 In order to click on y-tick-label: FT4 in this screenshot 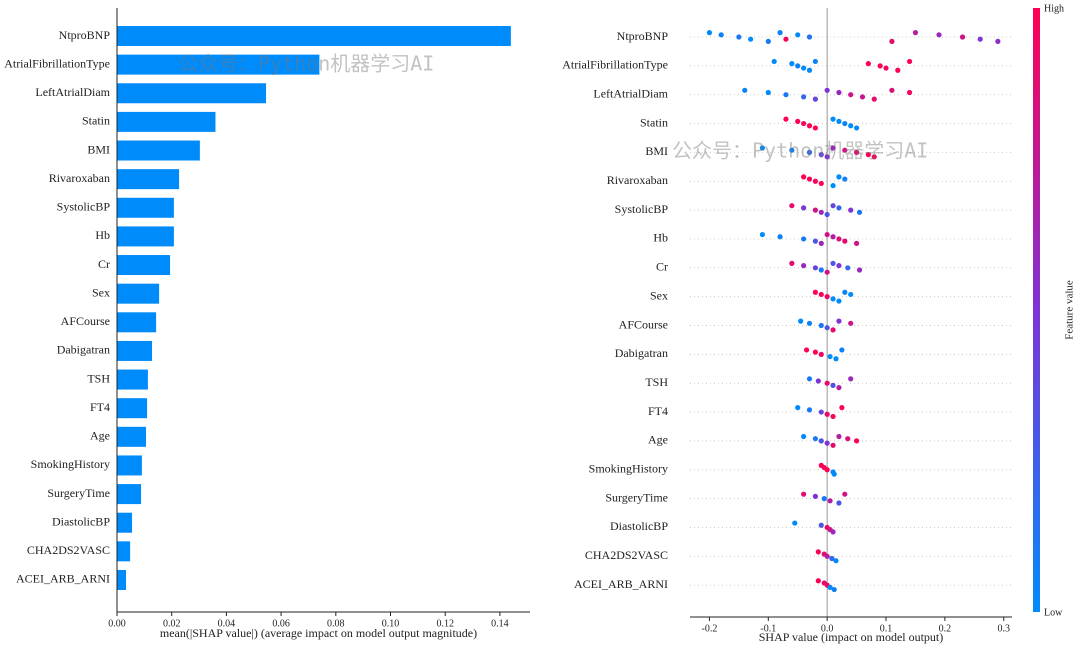, I will do `click(658, 411)`.